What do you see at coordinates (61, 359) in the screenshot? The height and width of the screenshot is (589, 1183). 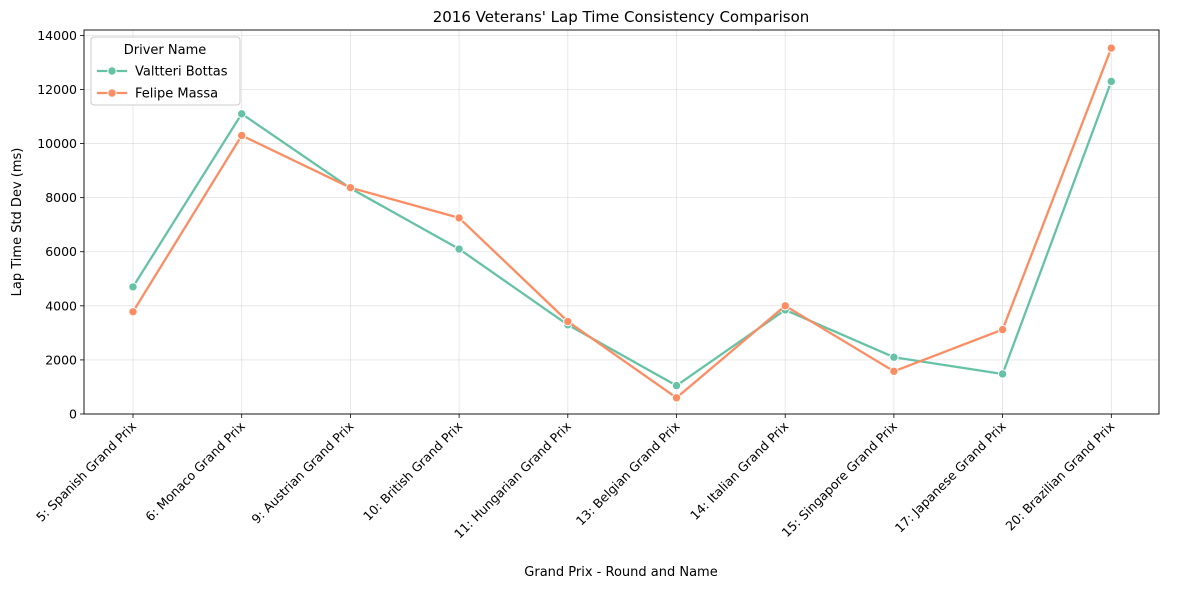 I see `y-tick-label: 2000` at bounding box center [61, 359].